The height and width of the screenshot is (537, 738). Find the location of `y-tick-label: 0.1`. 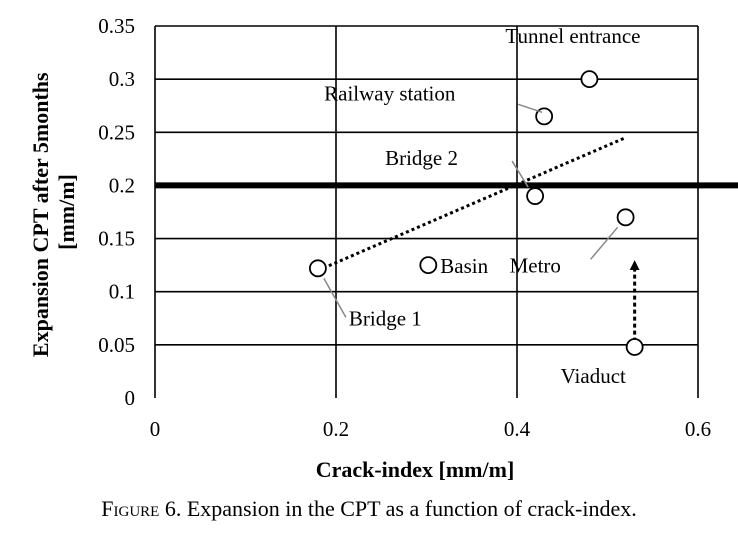

y-tick-label: 0.1 is located at coordinates (122, 292).